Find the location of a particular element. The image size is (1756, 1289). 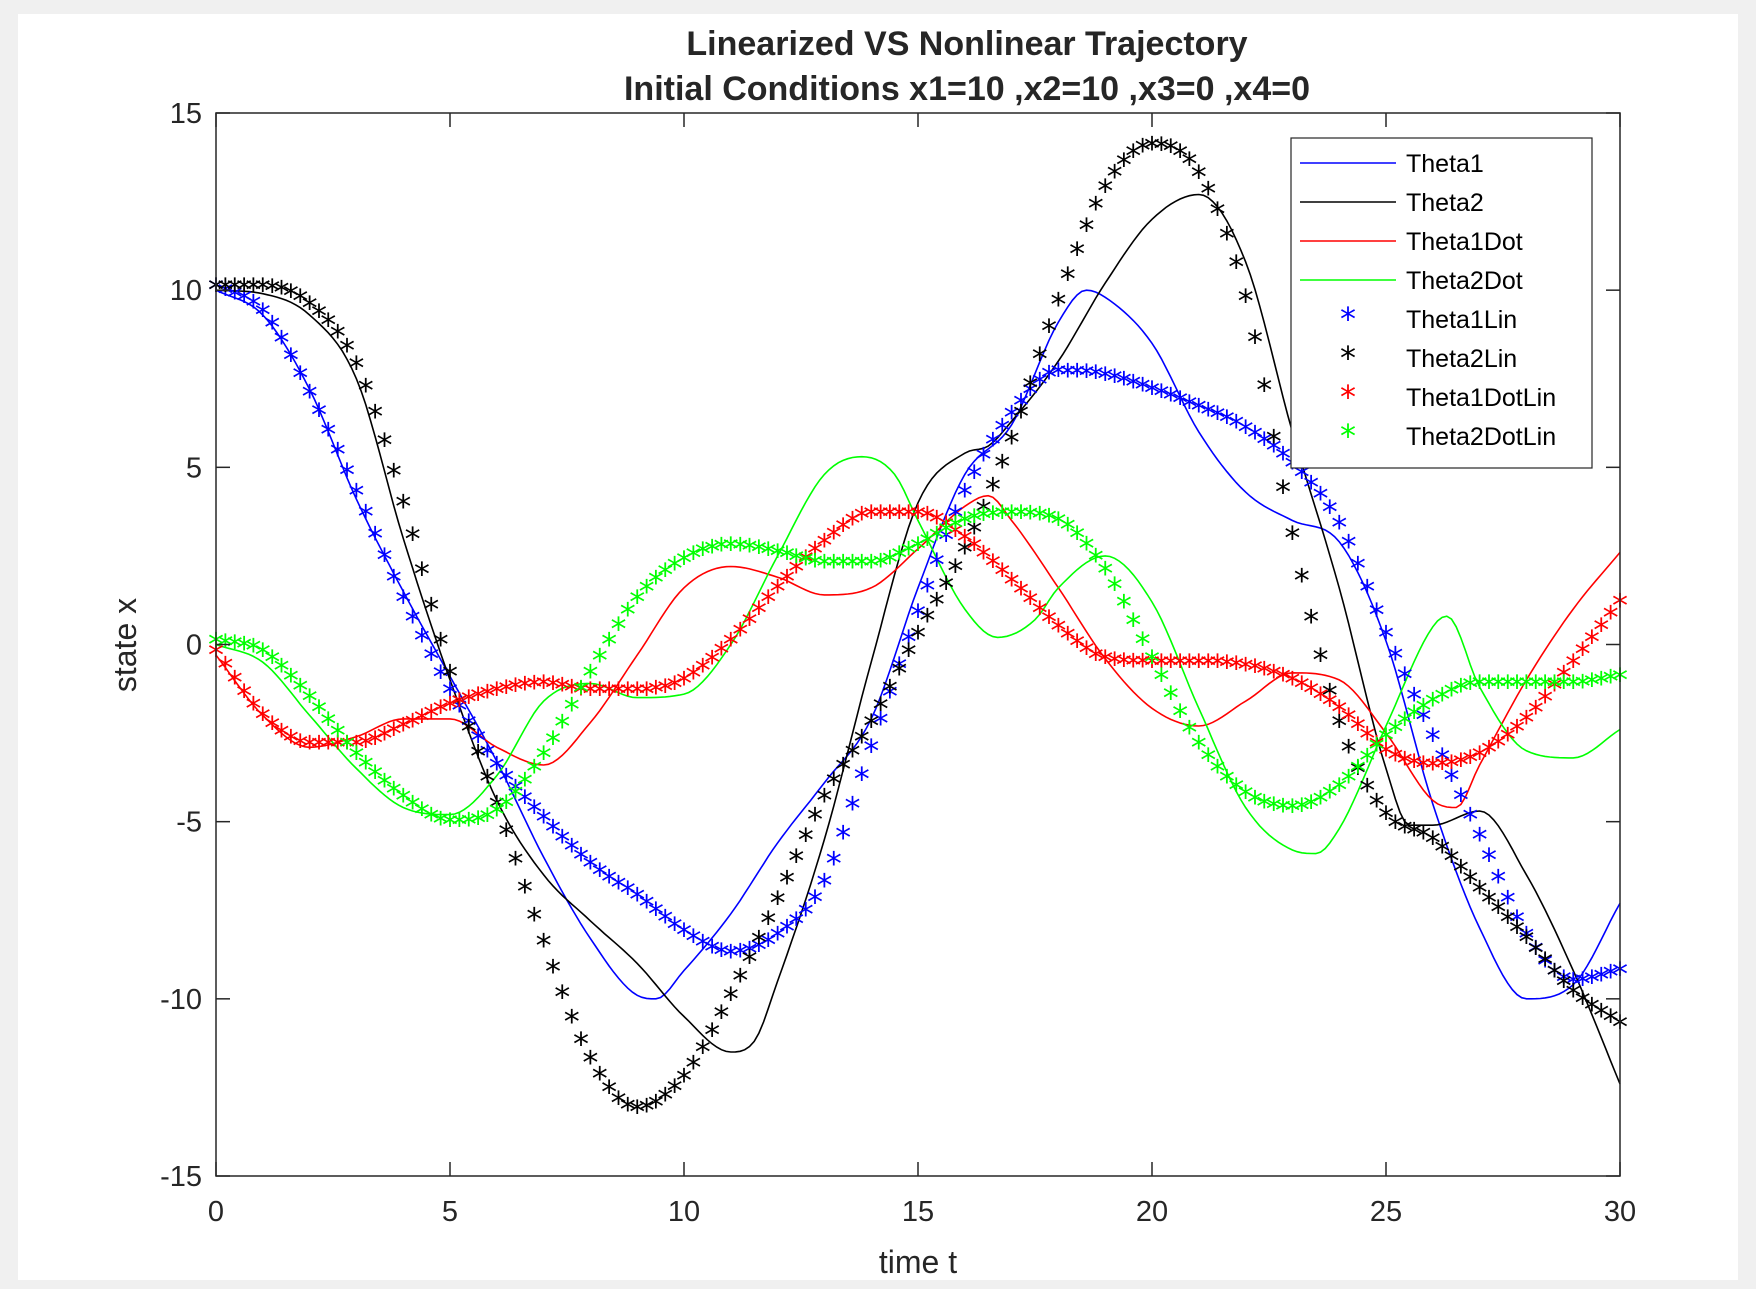

legend-swatch-theta1dotlin: * is located at coordinates (1348, 397).